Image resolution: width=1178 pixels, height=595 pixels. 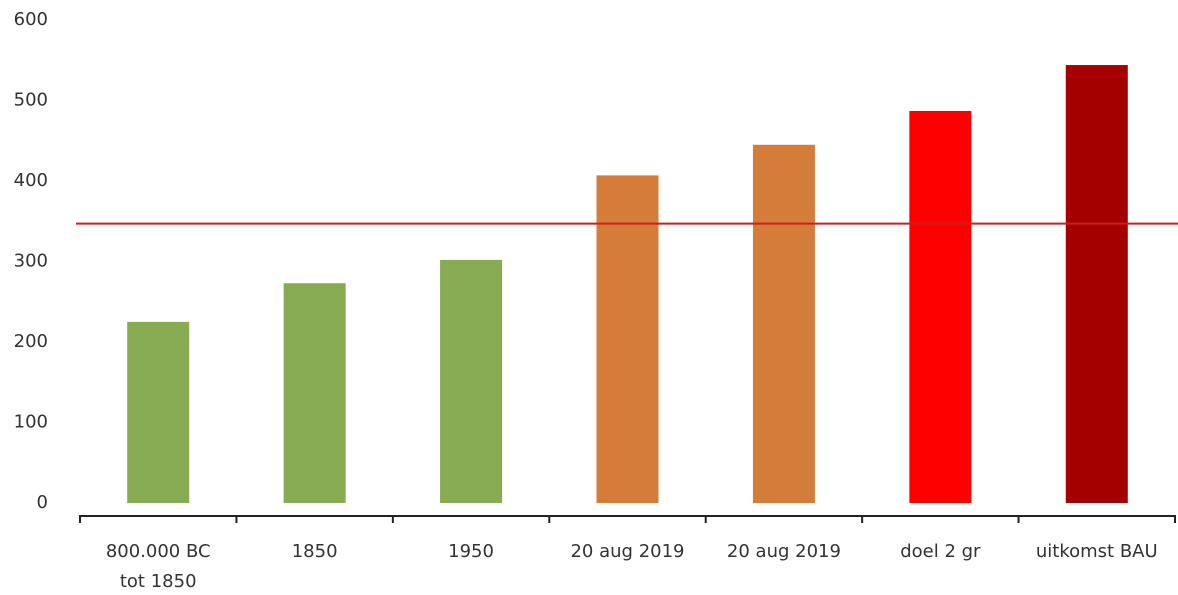 What do you see at coordinates (31, 261) in the screenshot?
I see `y-tick-label: 300` at bounding box center [31, 261].